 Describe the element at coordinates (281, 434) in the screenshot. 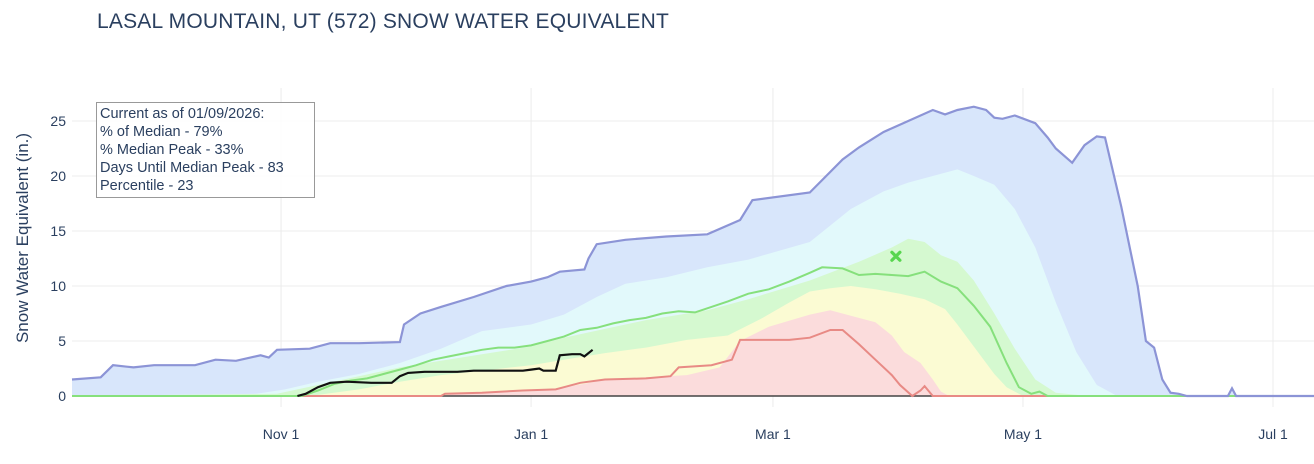

I see `x-tick-label: Nov 1` at that location.